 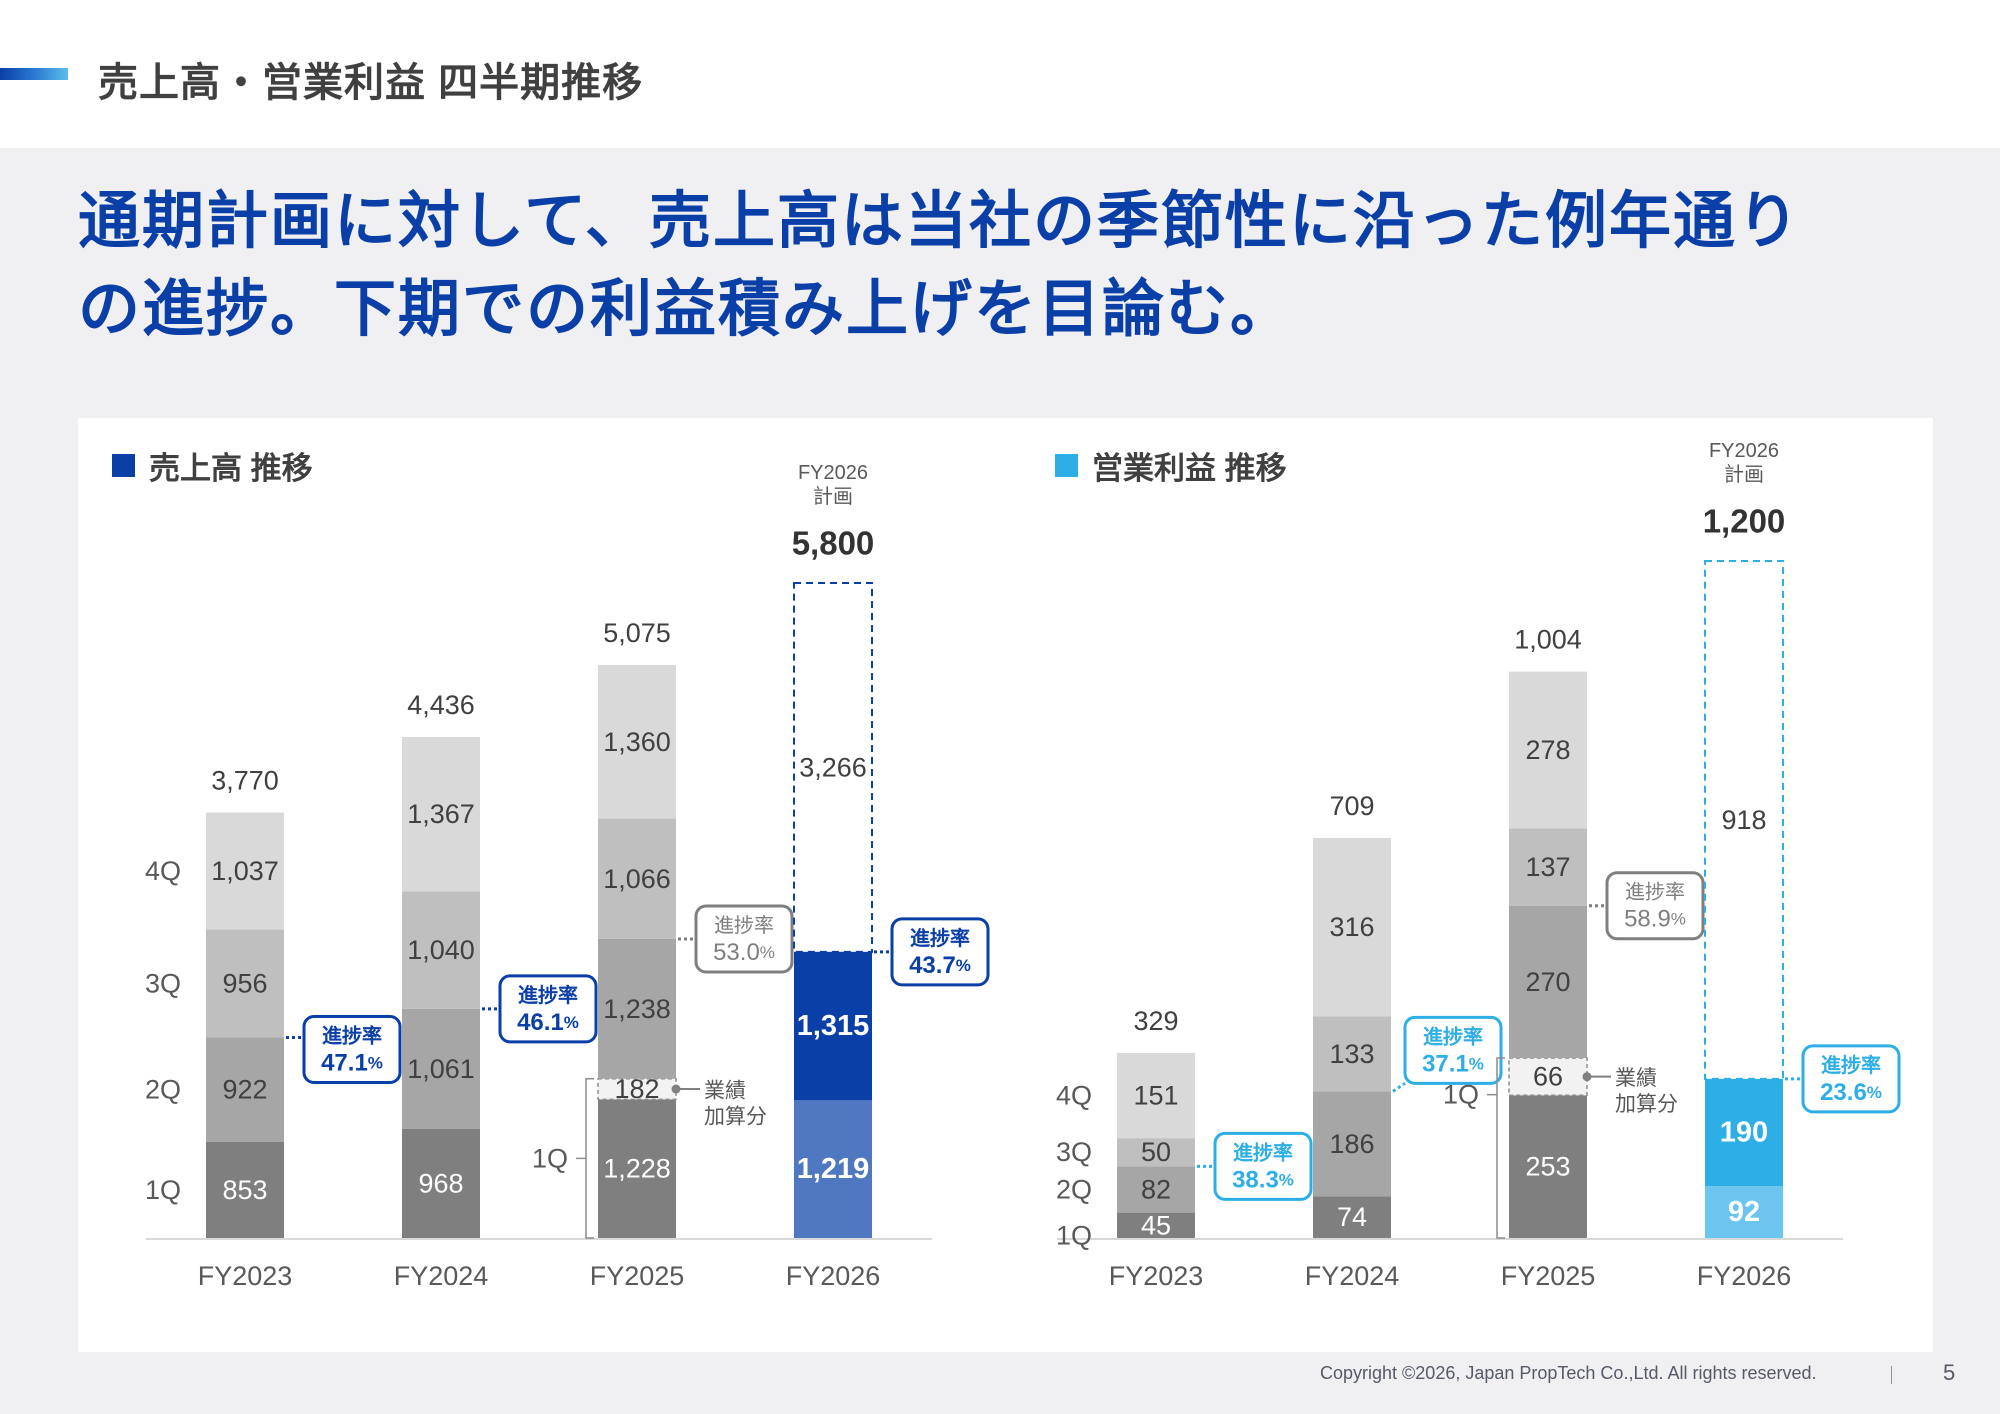 I want to click on revenue-progress-callout-value: 53.0%, so click(x=744, y=951).